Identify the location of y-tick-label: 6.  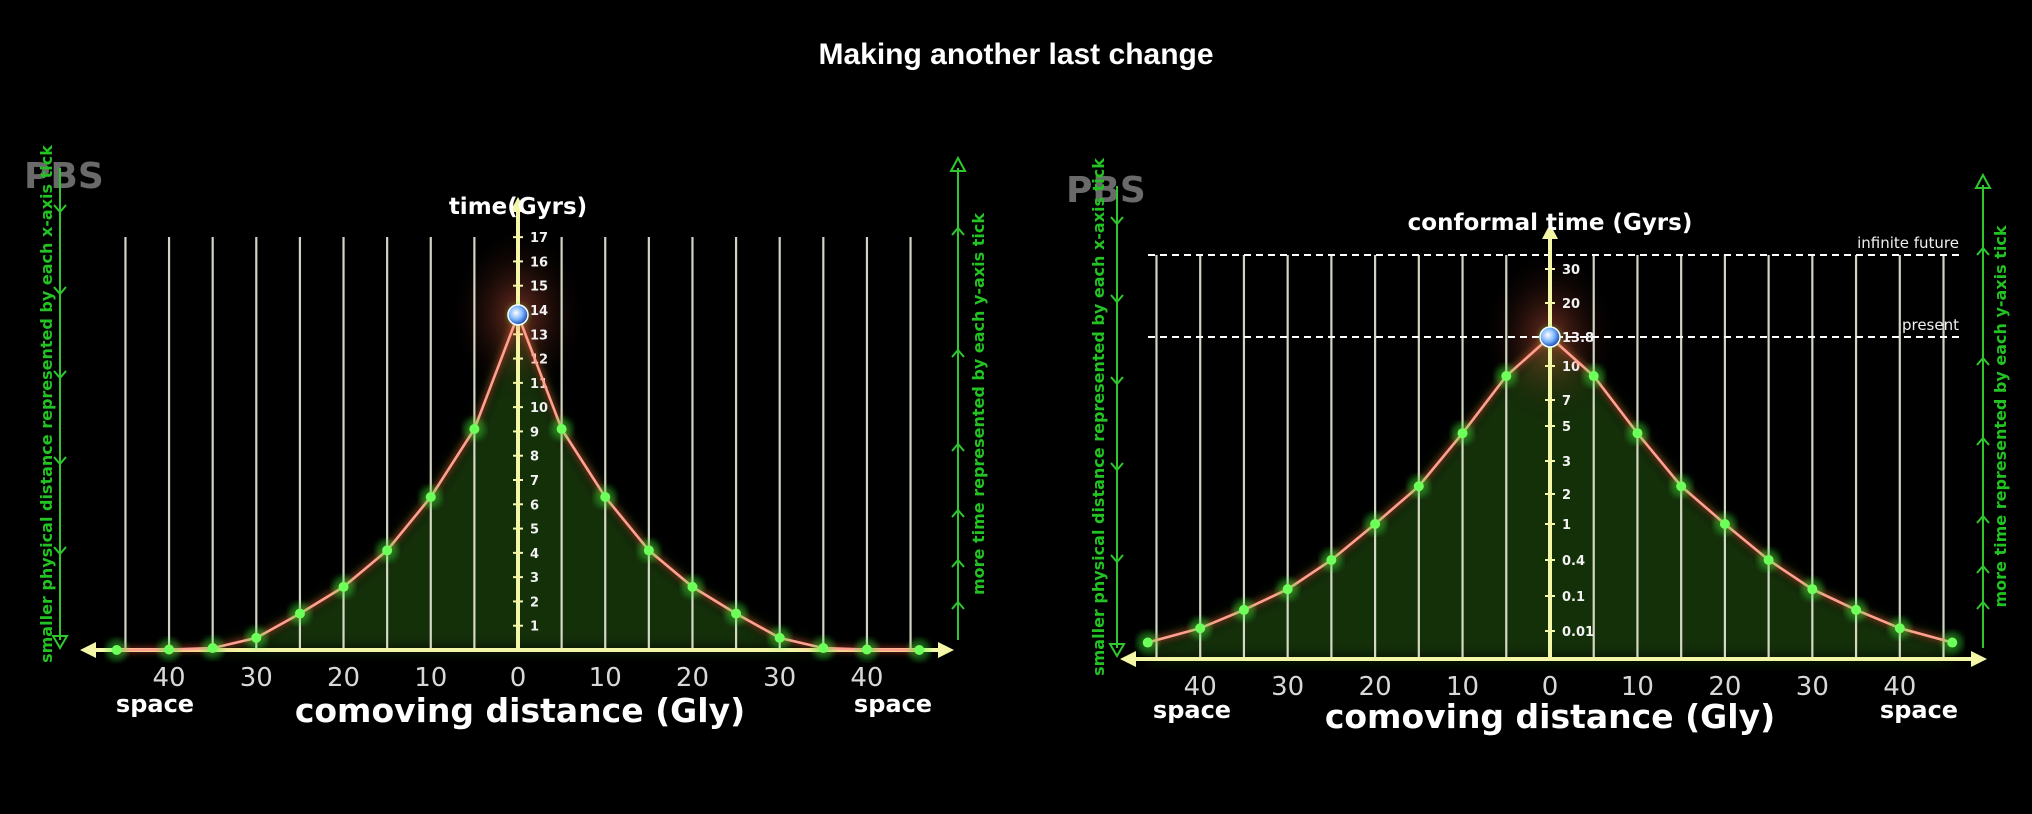
(534, 505).